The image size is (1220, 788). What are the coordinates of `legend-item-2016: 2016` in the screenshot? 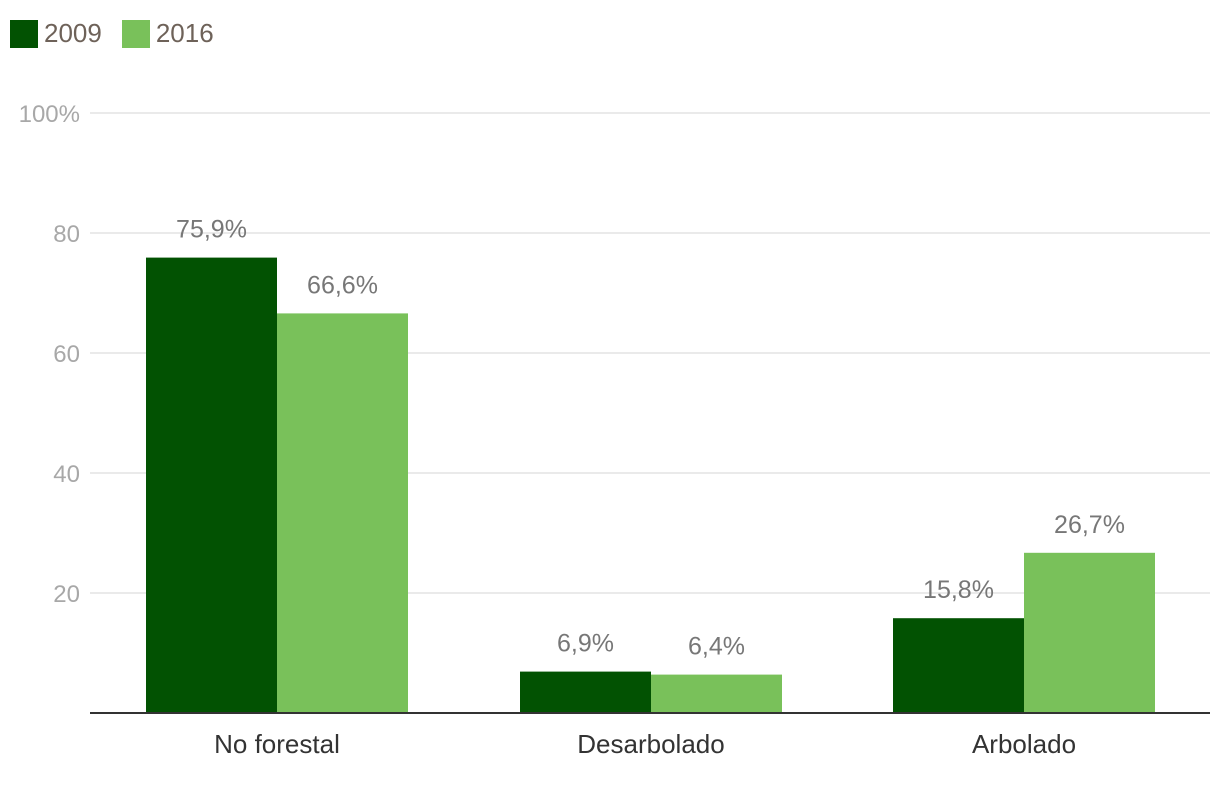 It's located at (167, 33).